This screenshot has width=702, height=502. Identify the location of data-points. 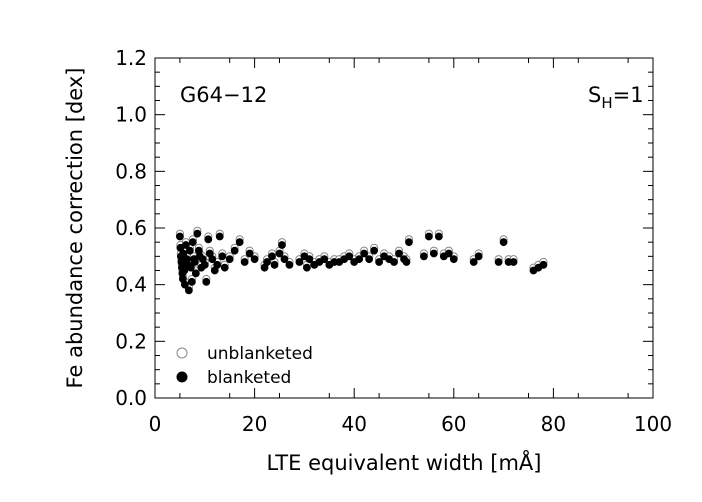
(361, 260).